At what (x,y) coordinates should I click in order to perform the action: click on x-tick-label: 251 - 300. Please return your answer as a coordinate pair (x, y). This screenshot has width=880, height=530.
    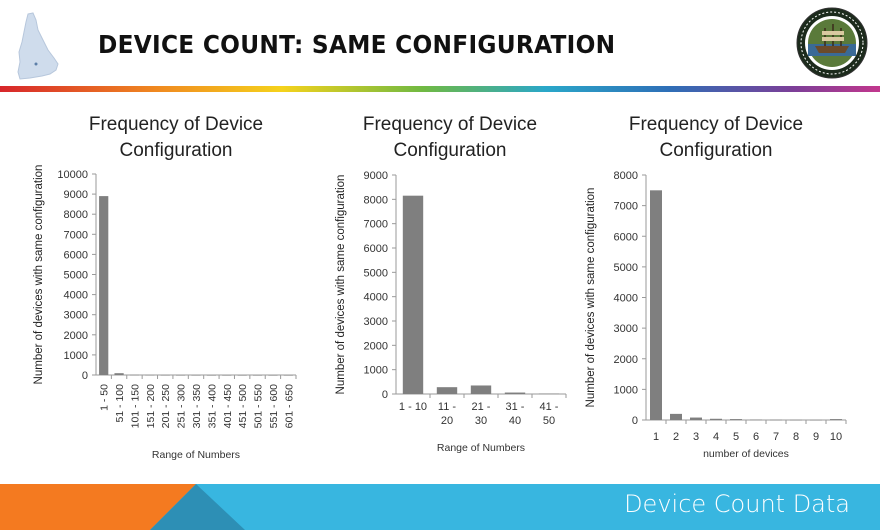
    Looking at the image, I should click on (182, 406).